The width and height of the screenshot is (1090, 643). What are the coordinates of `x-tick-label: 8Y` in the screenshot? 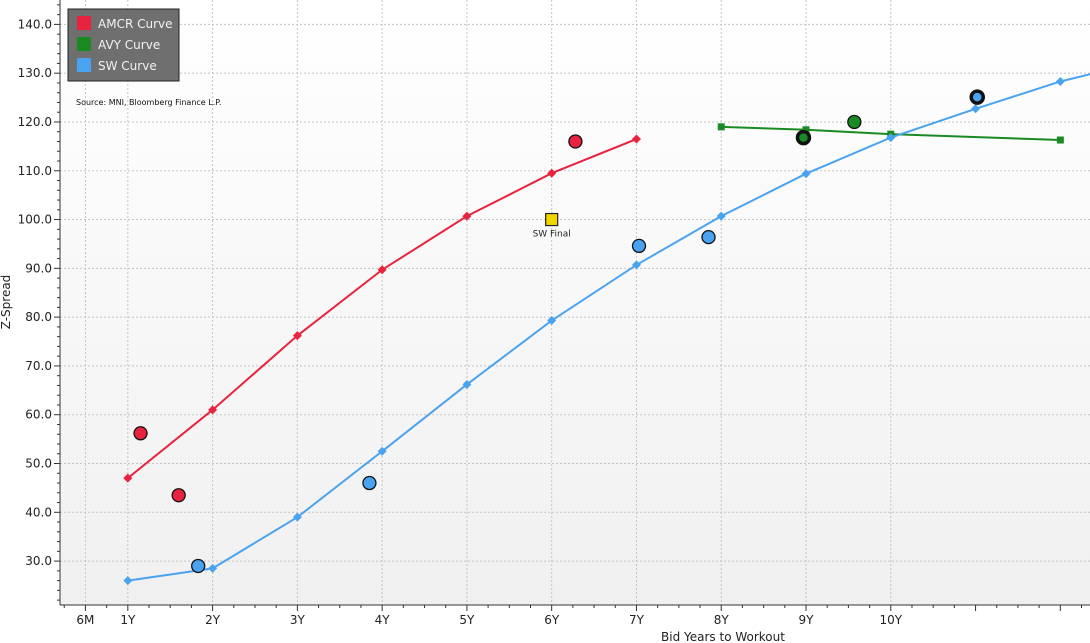 It's located at (722, 620).